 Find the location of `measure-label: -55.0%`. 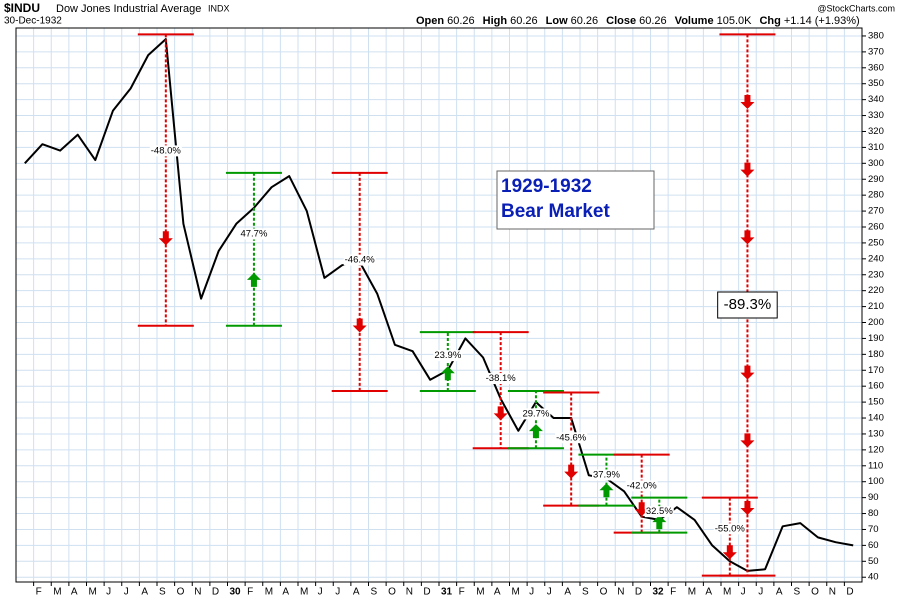

measure-label: -55.0% is located at coordinates (729, 528).